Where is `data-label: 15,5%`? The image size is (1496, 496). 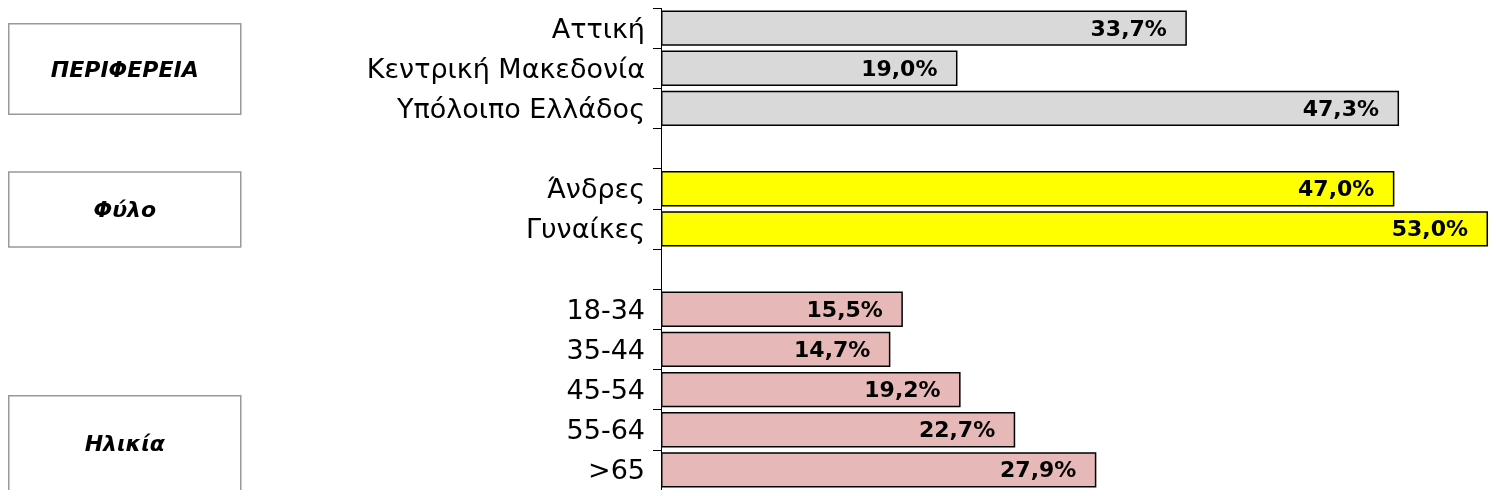 data-label: 15,5% is located at coordinates (844, 309).